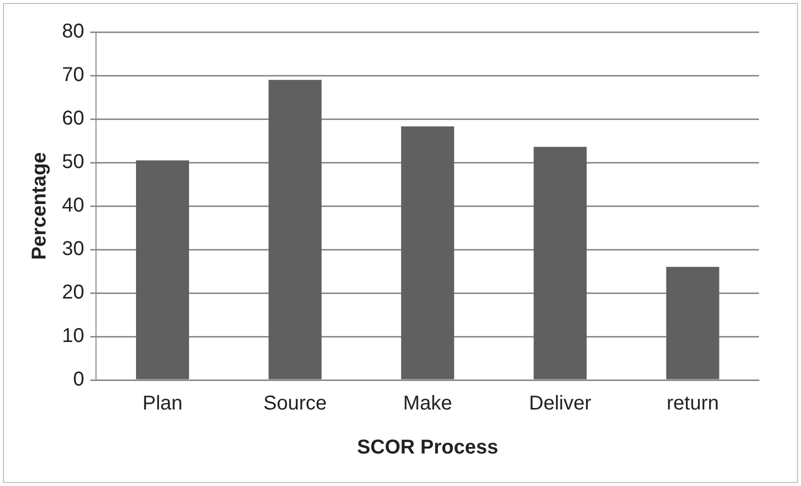 The image size is (801, 486). What do you see at coordinates (427, 403) in the screenshot?
I see `x-tick-label: Make` at bounding box center [427, 403].